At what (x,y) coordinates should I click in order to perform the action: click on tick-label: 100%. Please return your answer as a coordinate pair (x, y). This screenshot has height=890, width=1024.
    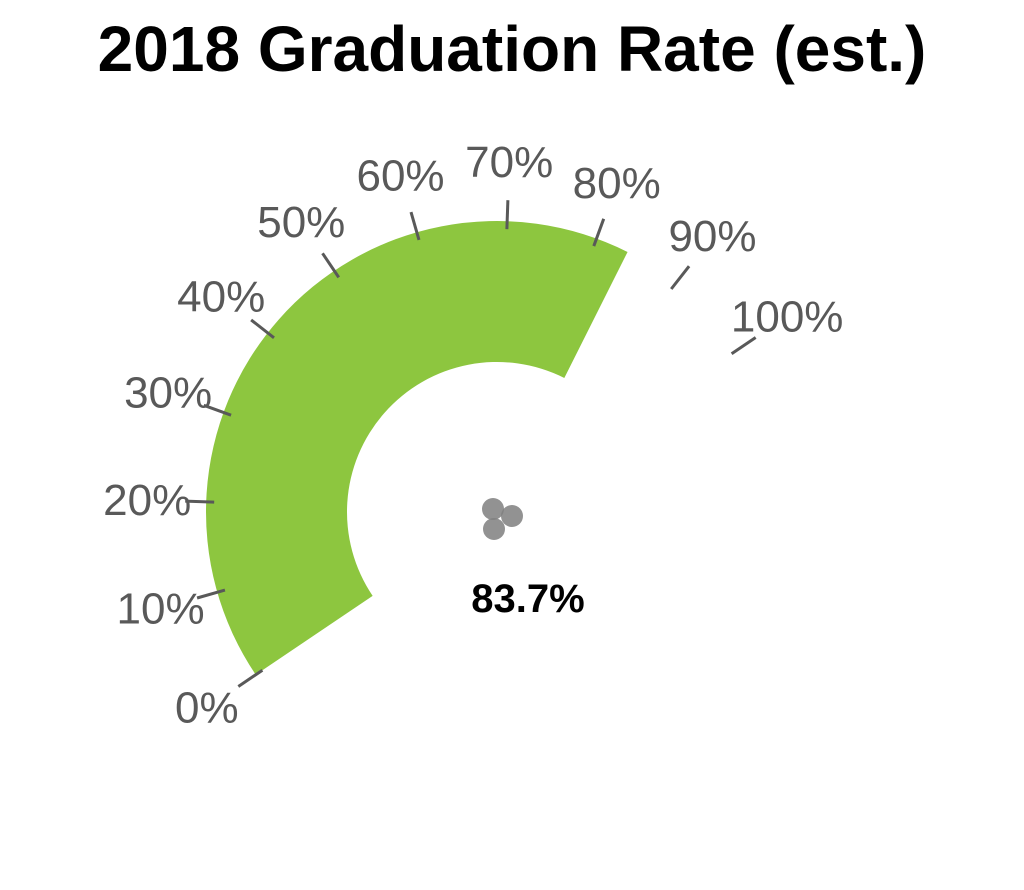
    Looking at the image, I should click on (787, 316).